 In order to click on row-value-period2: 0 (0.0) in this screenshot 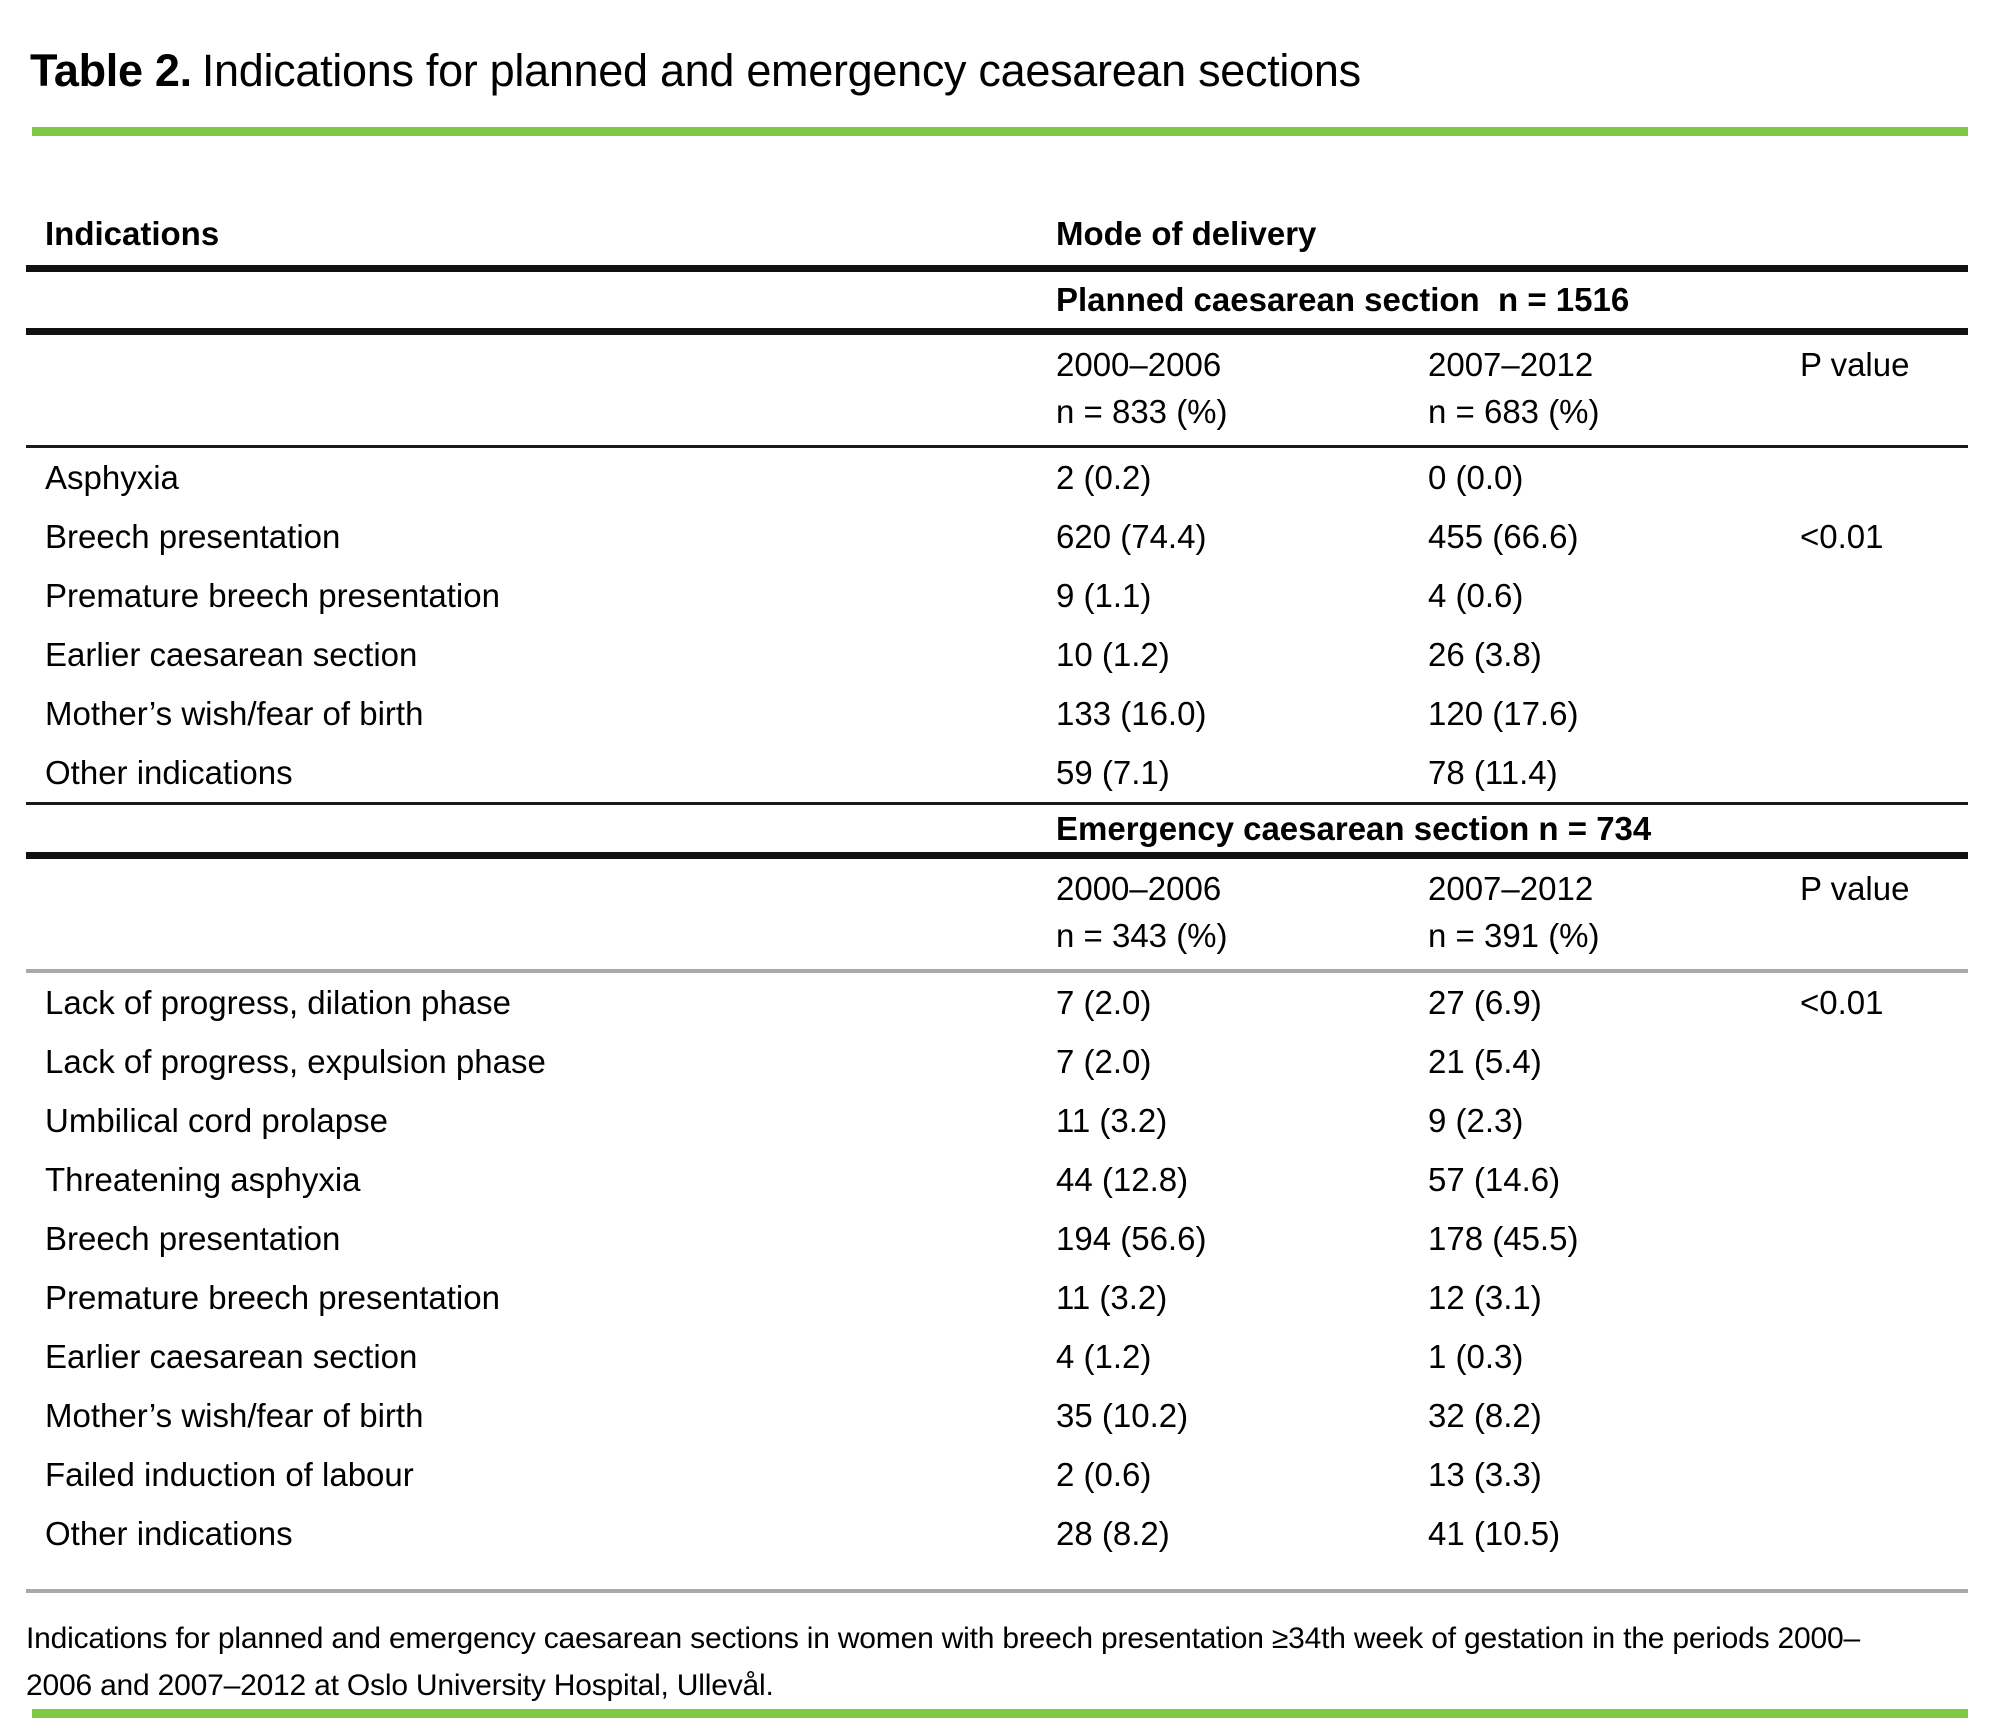, I will do `click(1476, 477)`.